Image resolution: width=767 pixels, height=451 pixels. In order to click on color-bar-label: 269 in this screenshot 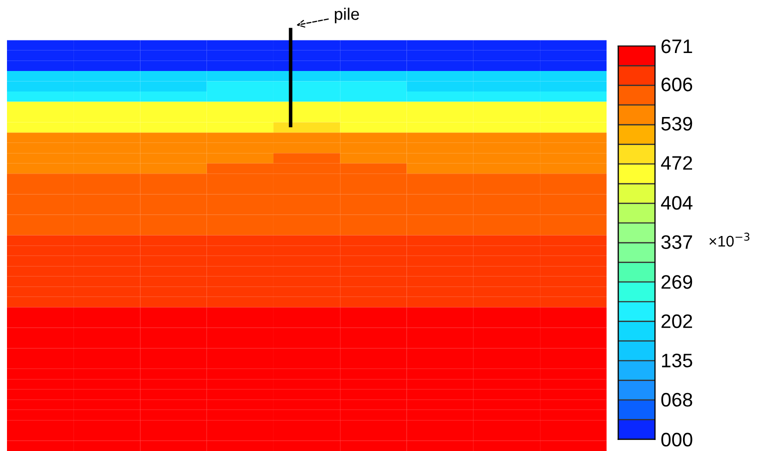, I will do `click(677, 282)`.